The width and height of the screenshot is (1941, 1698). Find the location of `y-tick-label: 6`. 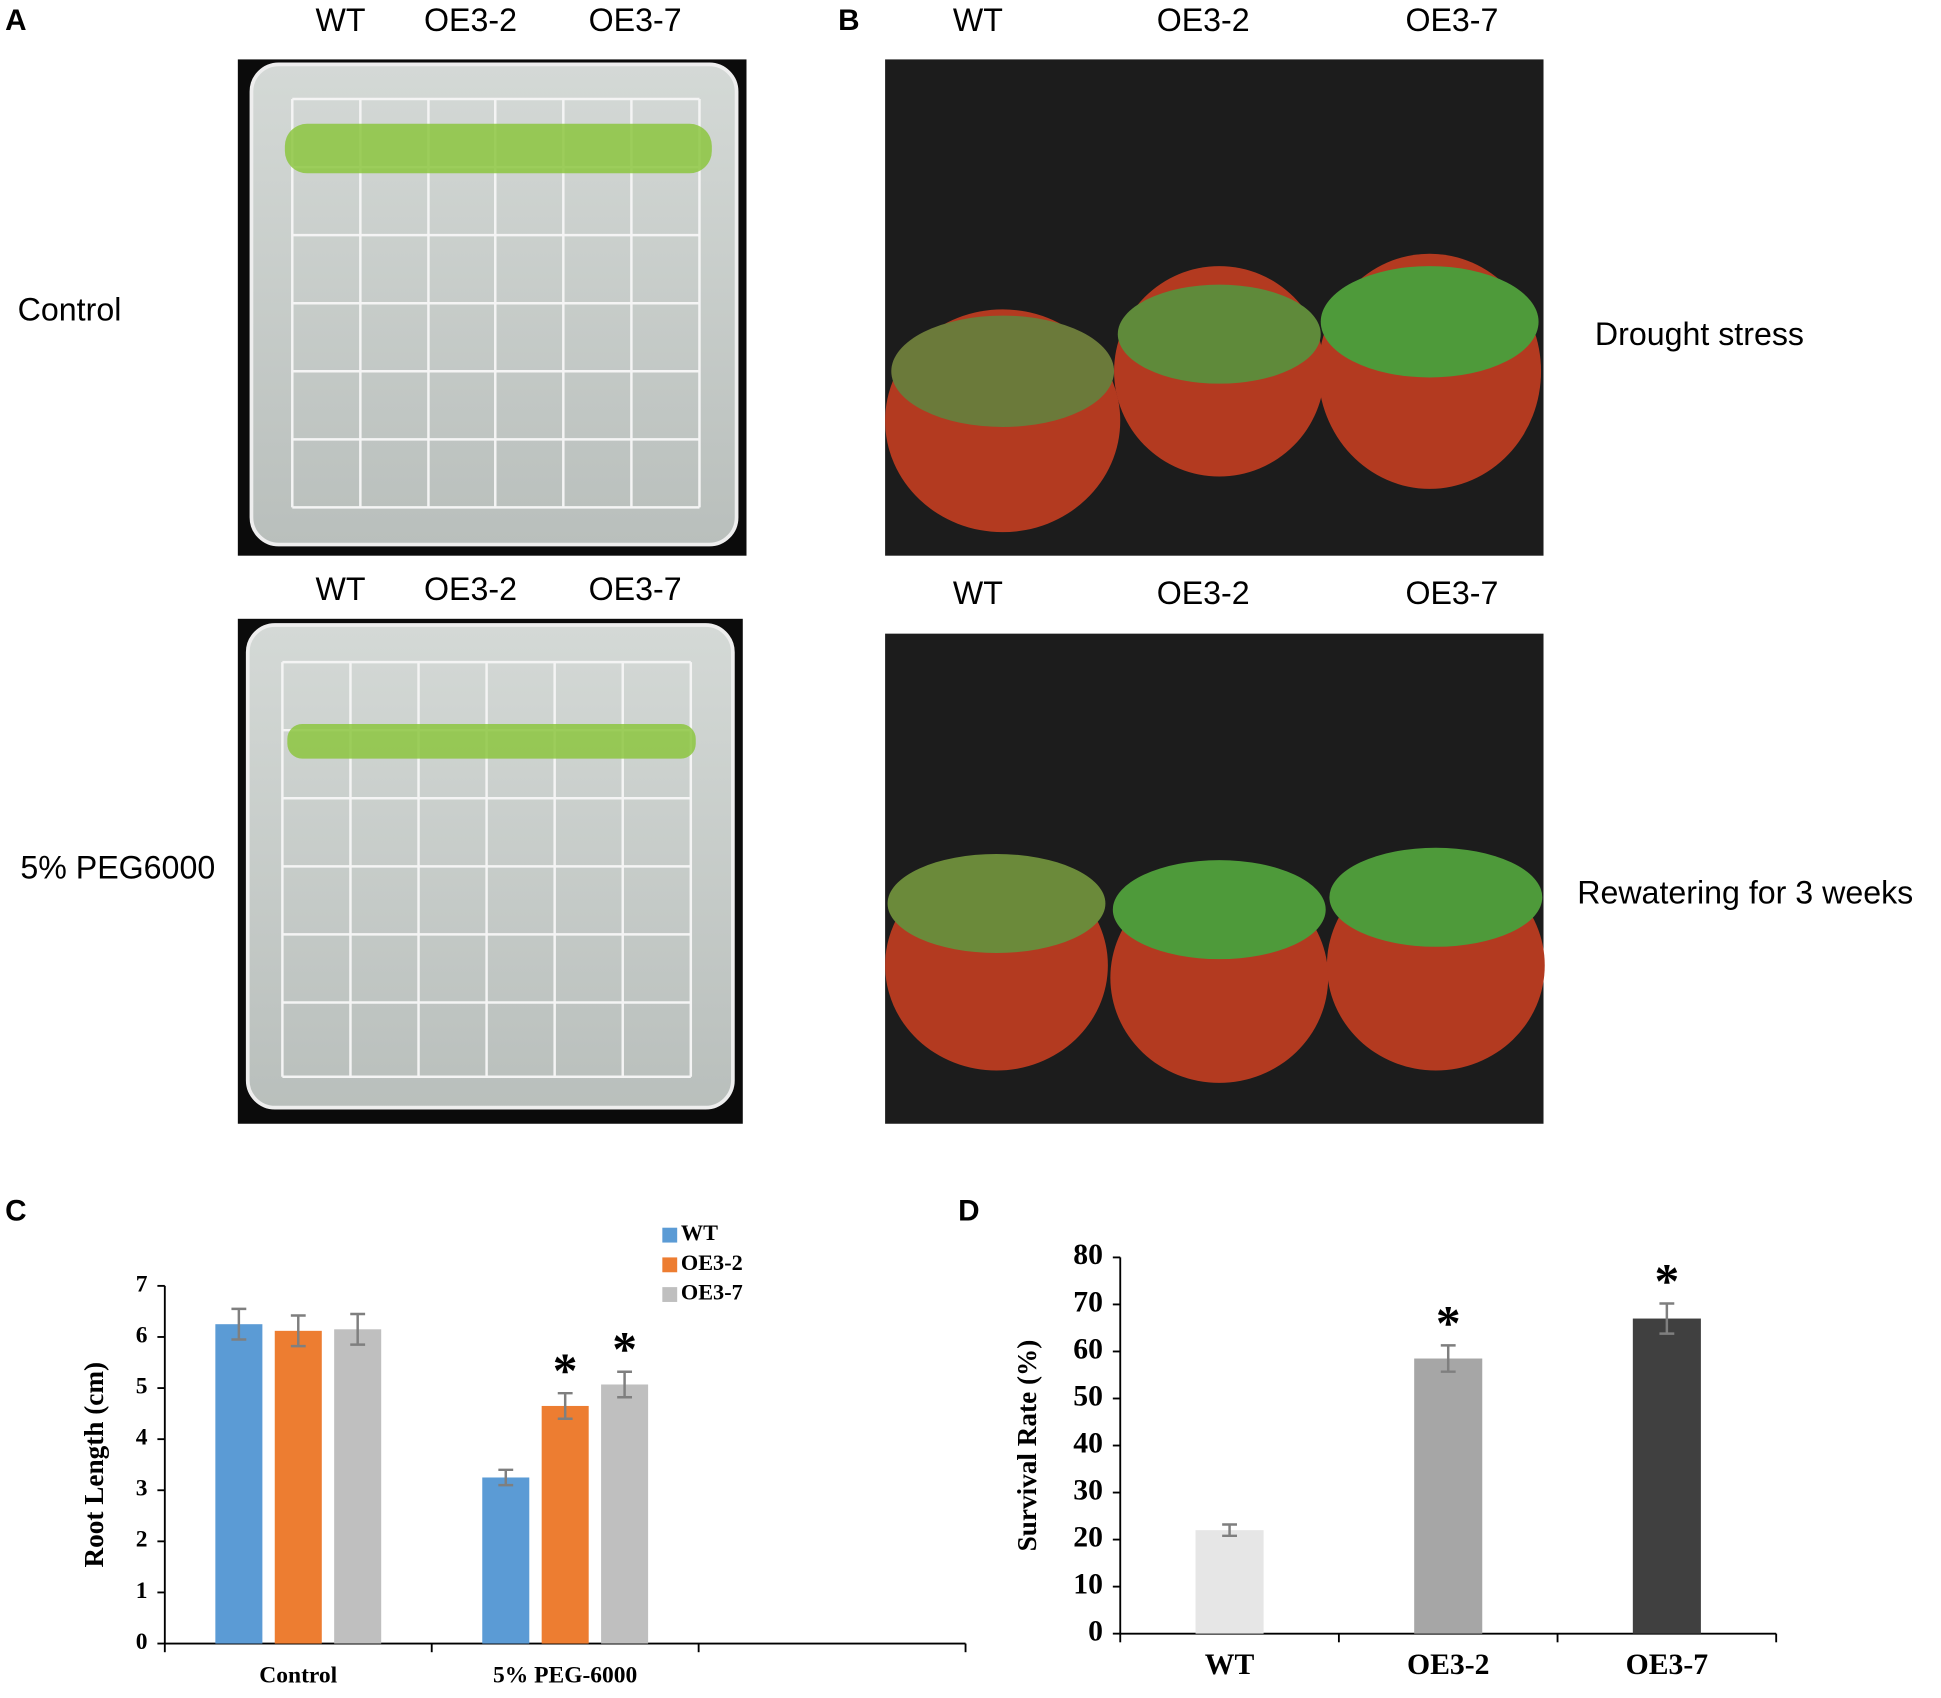

y-tick-label: 6 is located at coordinates (142, 1335).